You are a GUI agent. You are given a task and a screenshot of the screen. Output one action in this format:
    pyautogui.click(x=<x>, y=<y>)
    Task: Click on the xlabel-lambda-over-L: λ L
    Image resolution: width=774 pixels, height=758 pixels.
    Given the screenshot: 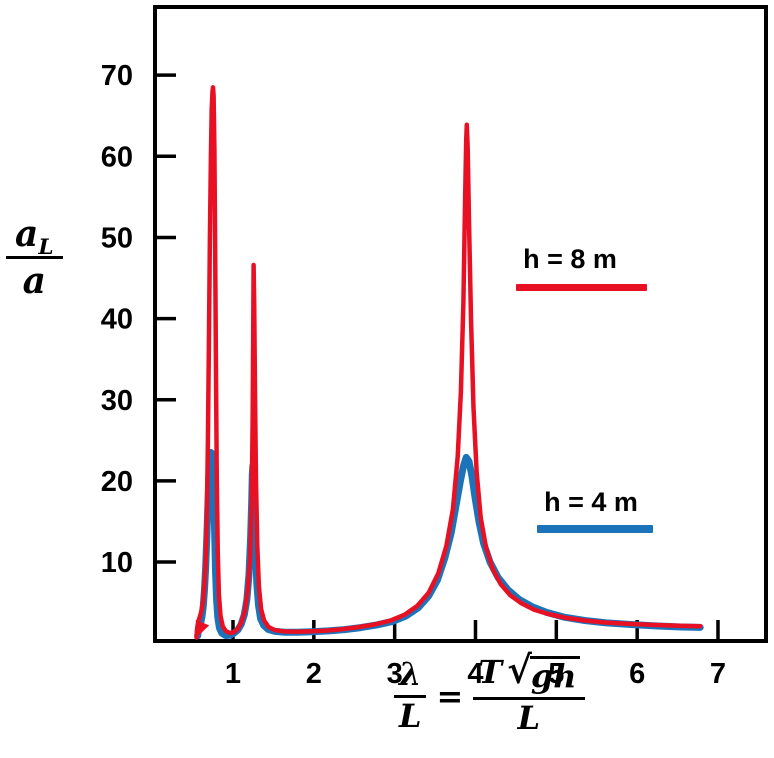 What is the action you would take?
    pyautogui.click(x=410, y=696)
    